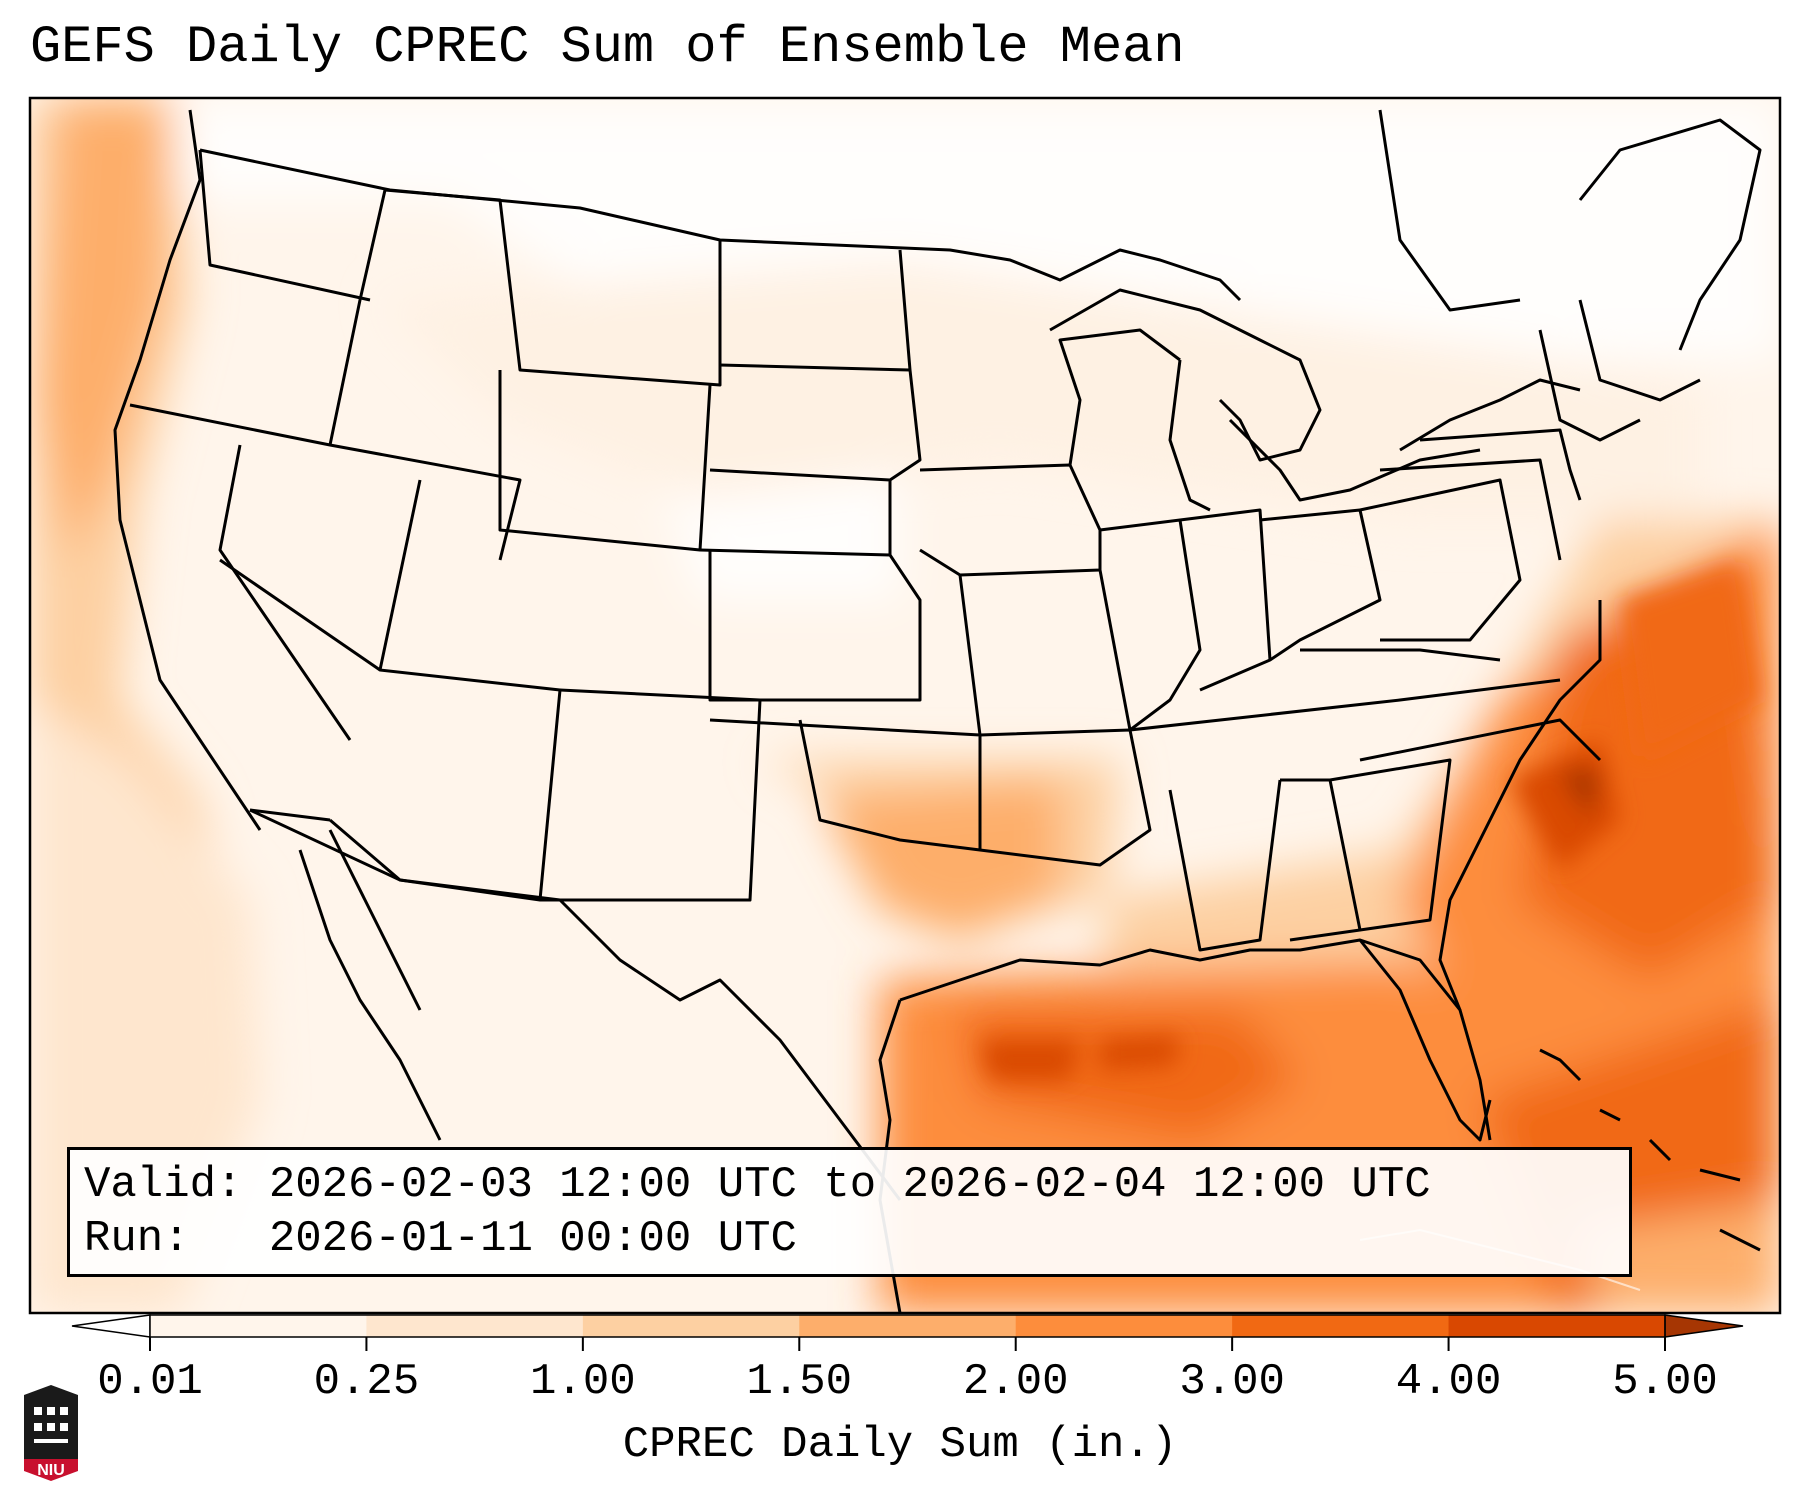  Describe the element at coordinates (1015, 1382) in the screenshot. I see `colorbar-tick-label: 2.00` at that location.